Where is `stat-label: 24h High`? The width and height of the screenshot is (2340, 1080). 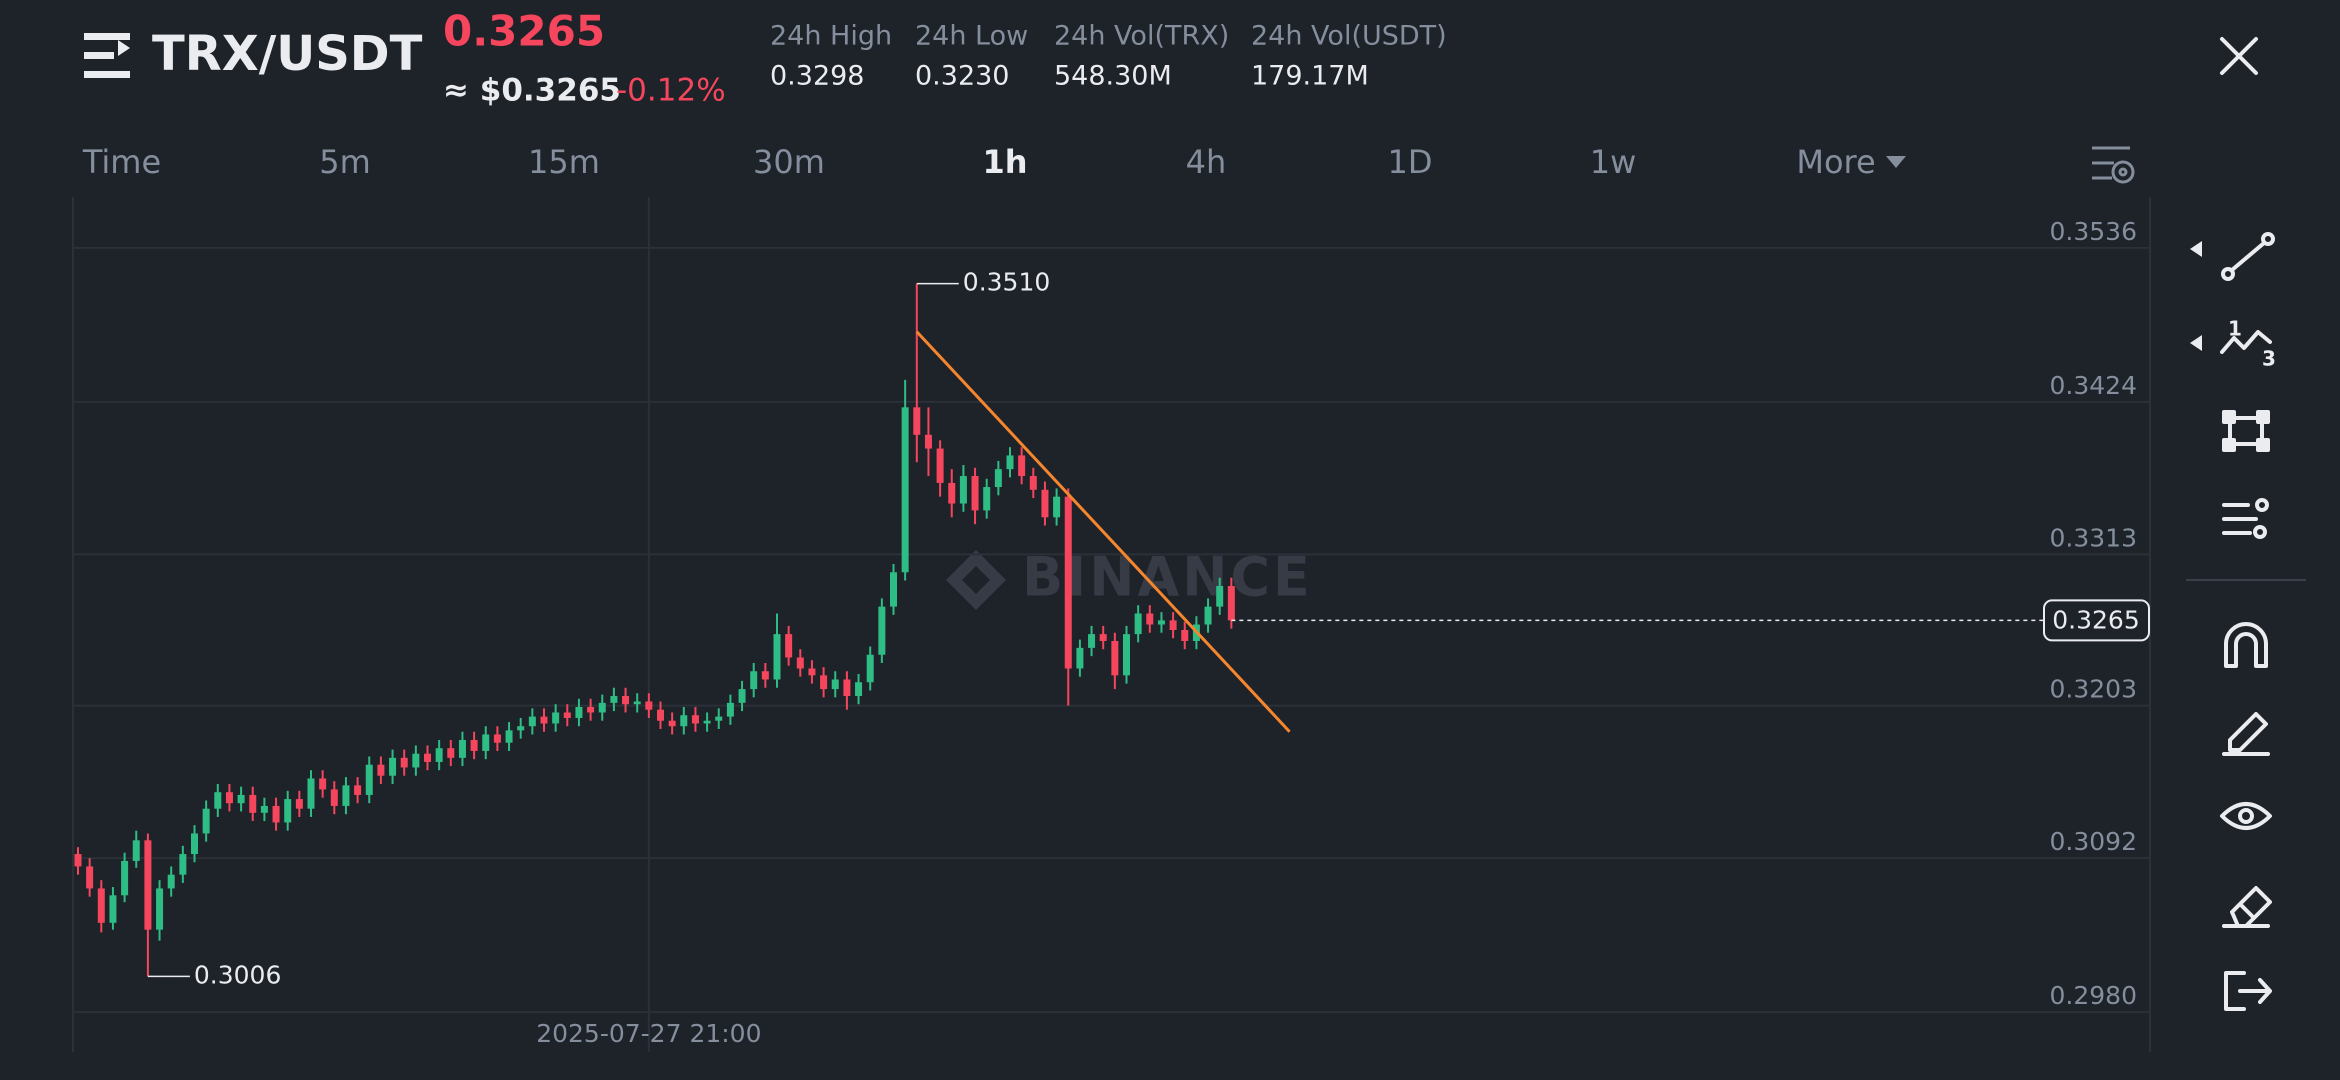 stat-label: 24h High is located at coordinates (831, 36).